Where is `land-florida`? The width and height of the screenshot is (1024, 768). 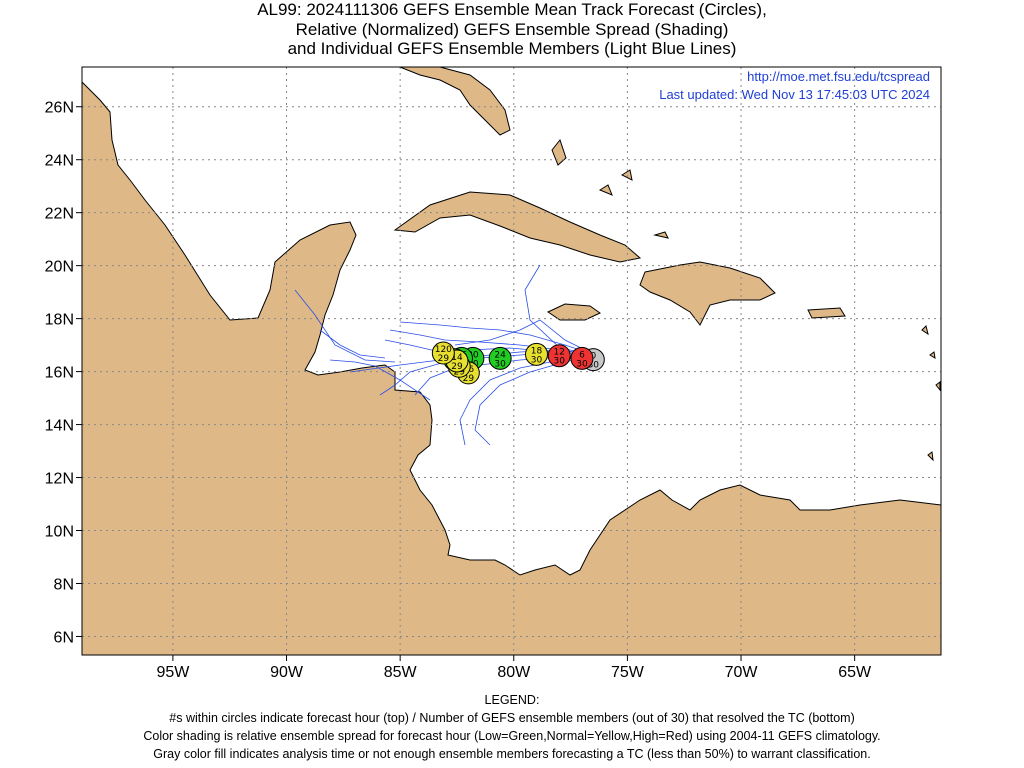
land-florida is located at coordinates (455, 101).